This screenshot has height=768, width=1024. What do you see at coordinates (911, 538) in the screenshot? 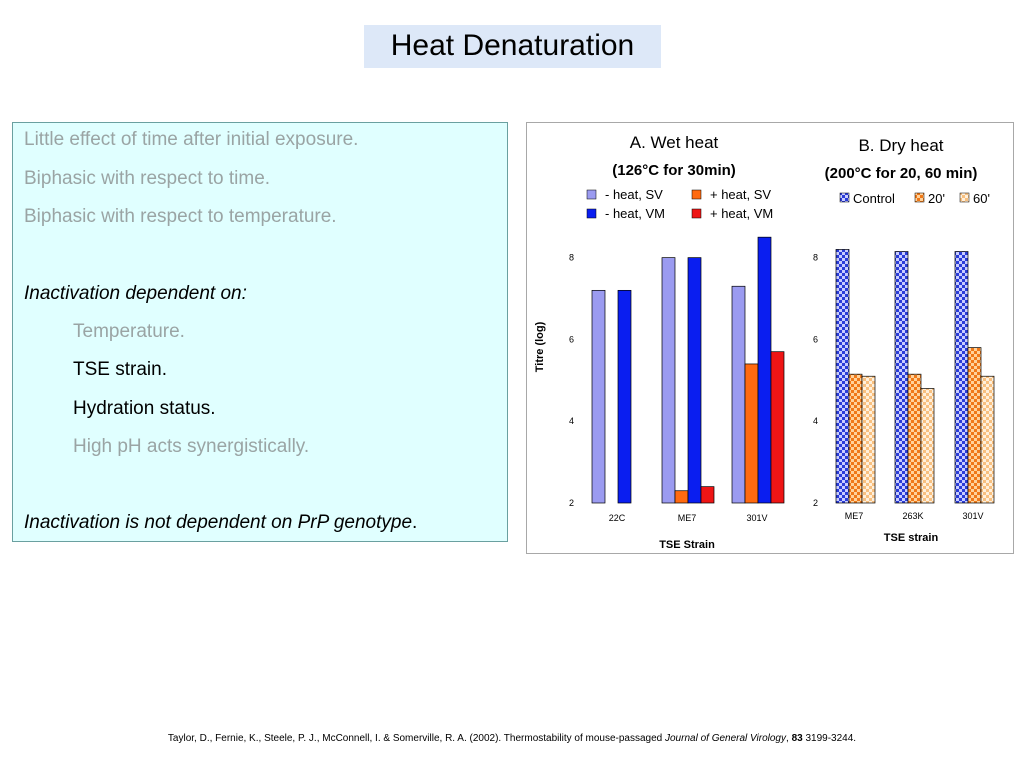
I see `chart-b-xlabel: TSE strain` at bounding box center [911, 538].